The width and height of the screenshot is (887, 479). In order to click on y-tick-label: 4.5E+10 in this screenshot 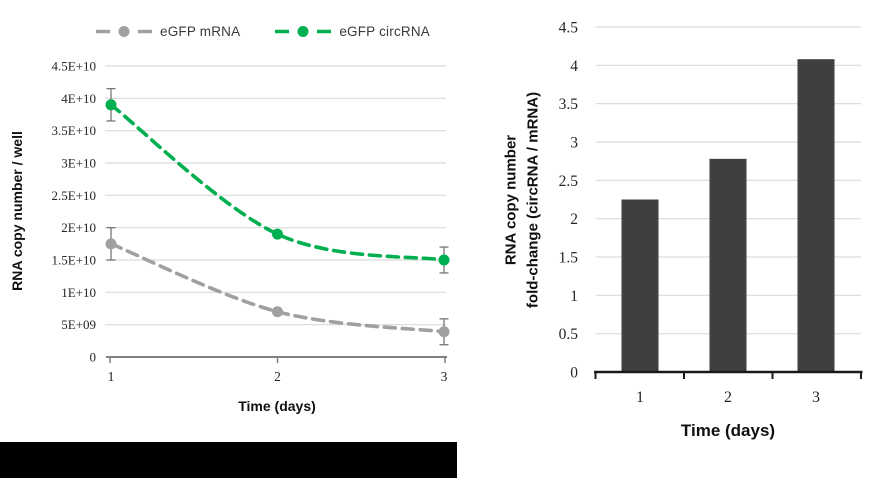, I will do `click(73, 66)`.